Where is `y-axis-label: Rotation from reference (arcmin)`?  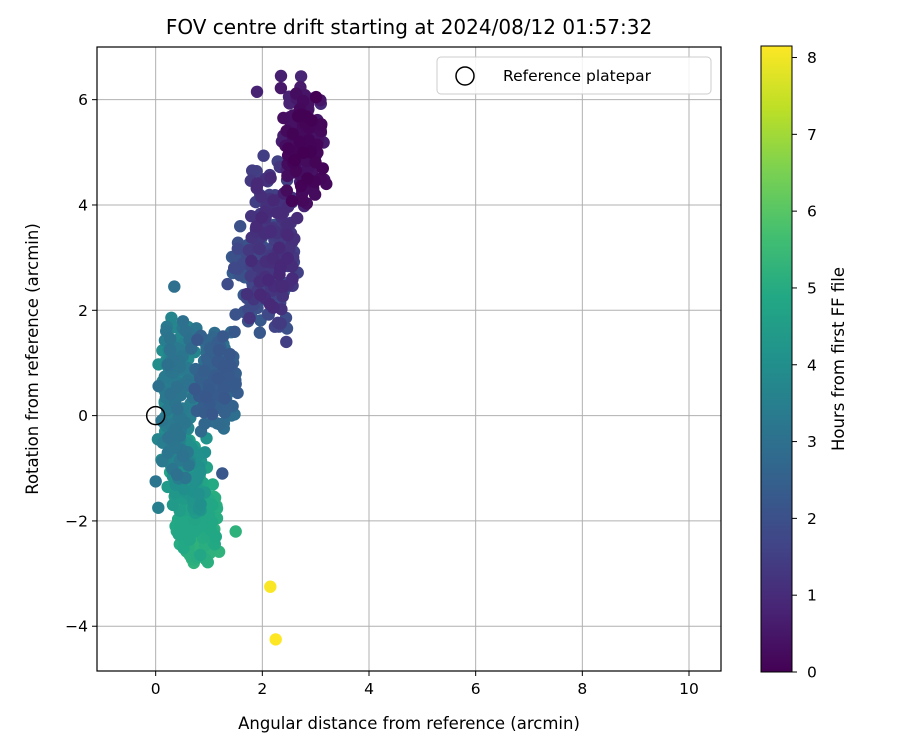
y-axis-label: Rotation from reference (arcmin) is located at coordinates (32, 359).